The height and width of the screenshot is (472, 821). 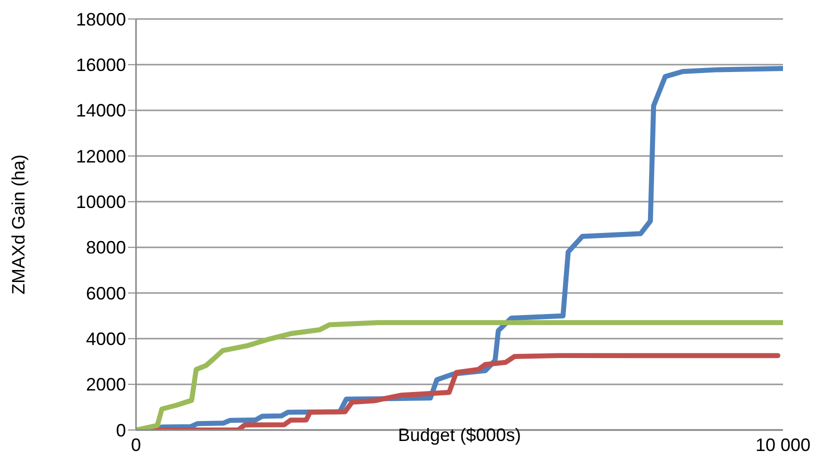 What do you see at coordinates (106, 293) in the screenshot?
I see `y-tick-label: 6000` at bounding box center [106, 293].